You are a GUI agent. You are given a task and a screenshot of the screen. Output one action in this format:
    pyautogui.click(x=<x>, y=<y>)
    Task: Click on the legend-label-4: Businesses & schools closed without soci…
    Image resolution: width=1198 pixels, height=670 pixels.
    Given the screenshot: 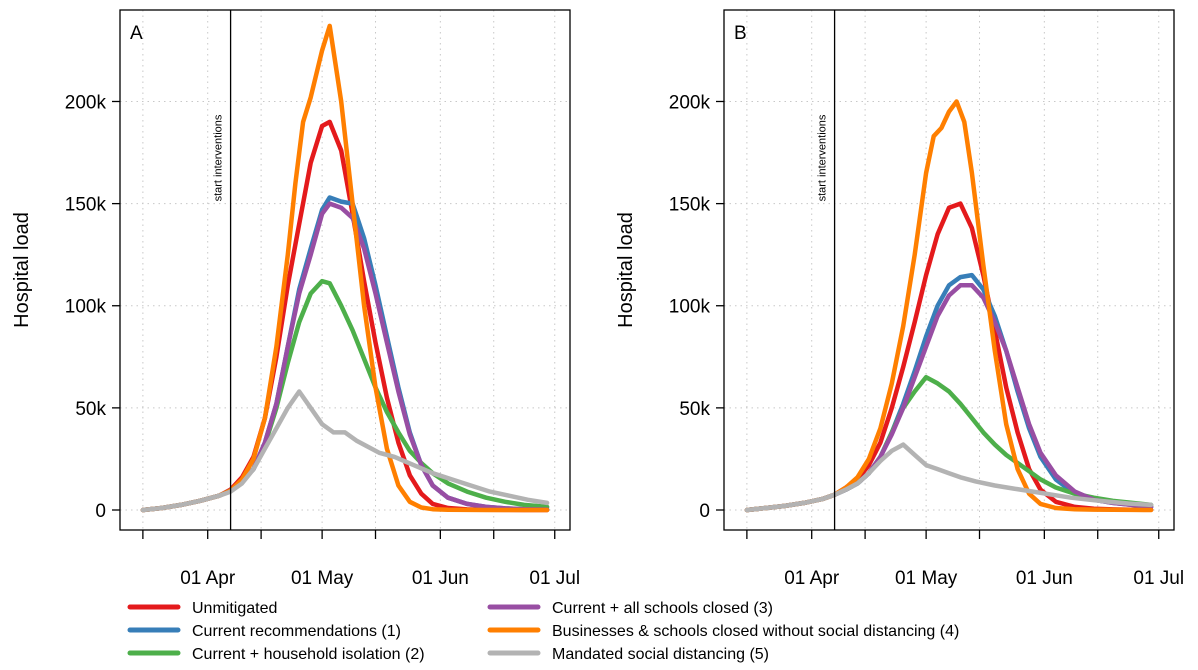 What is the action you would take?
    pyautogui.click(x=755, y=631)
    